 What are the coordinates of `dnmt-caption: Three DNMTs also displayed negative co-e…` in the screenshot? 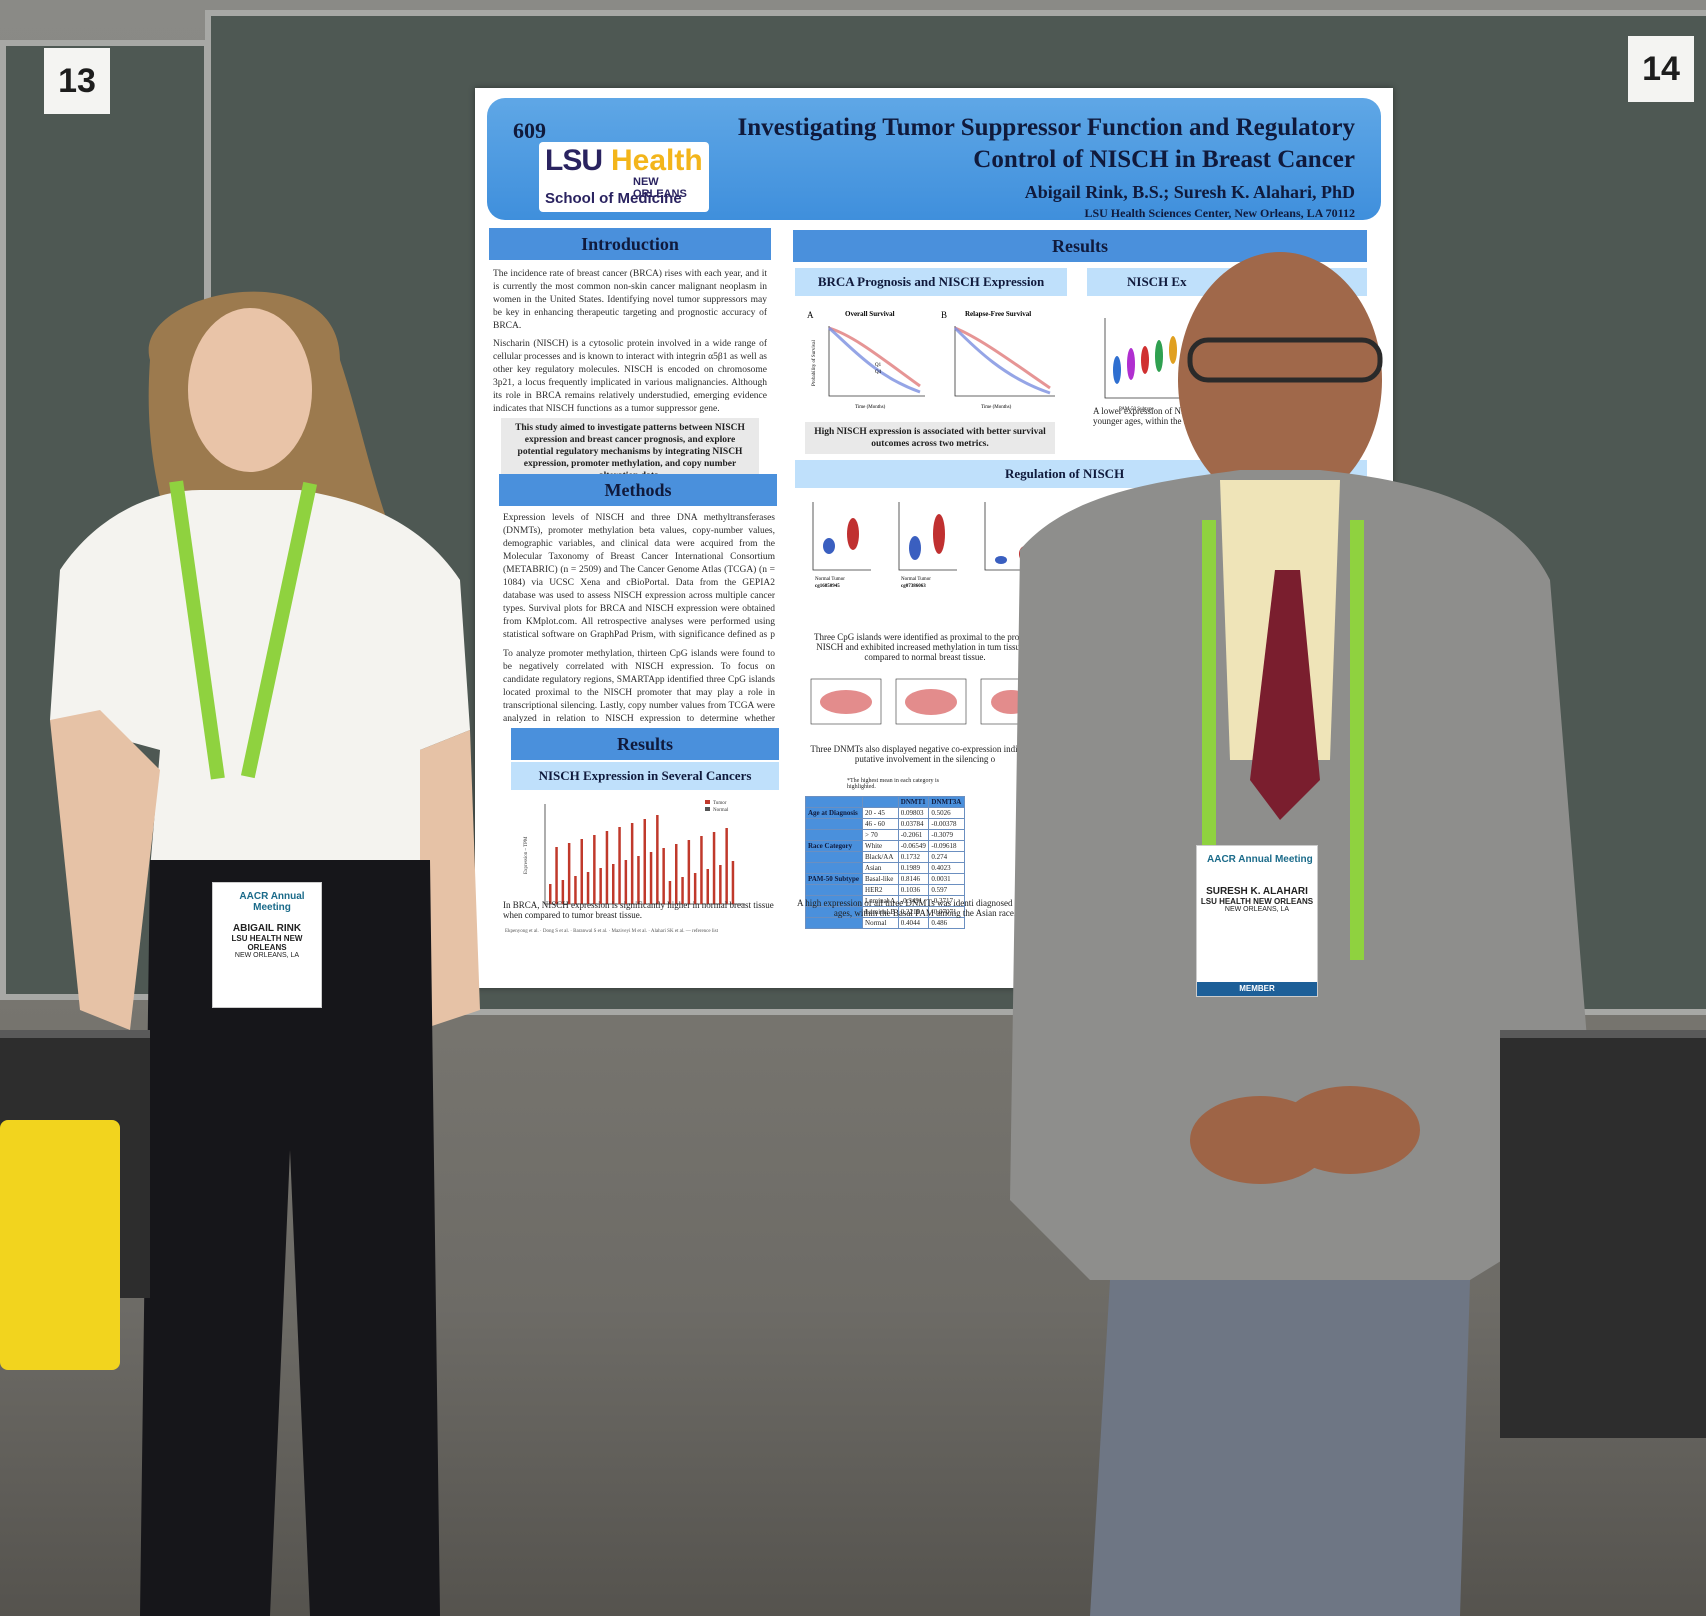 It's located at (925, 754).